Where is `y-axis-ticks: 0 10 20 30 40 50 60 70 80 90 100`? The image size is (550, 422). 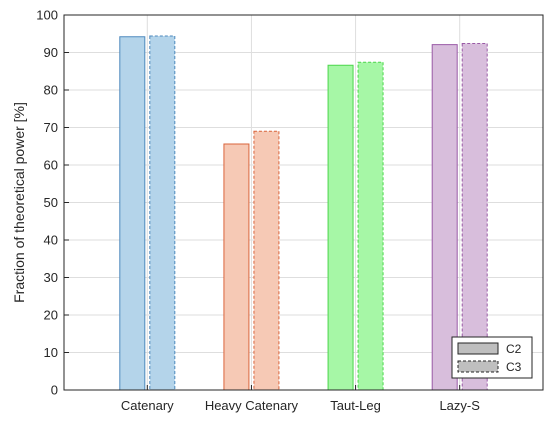
y-axis-ticks: 0 10 20 30 40 50 60 70 80 90 100 is located at coordinates (52, 203).